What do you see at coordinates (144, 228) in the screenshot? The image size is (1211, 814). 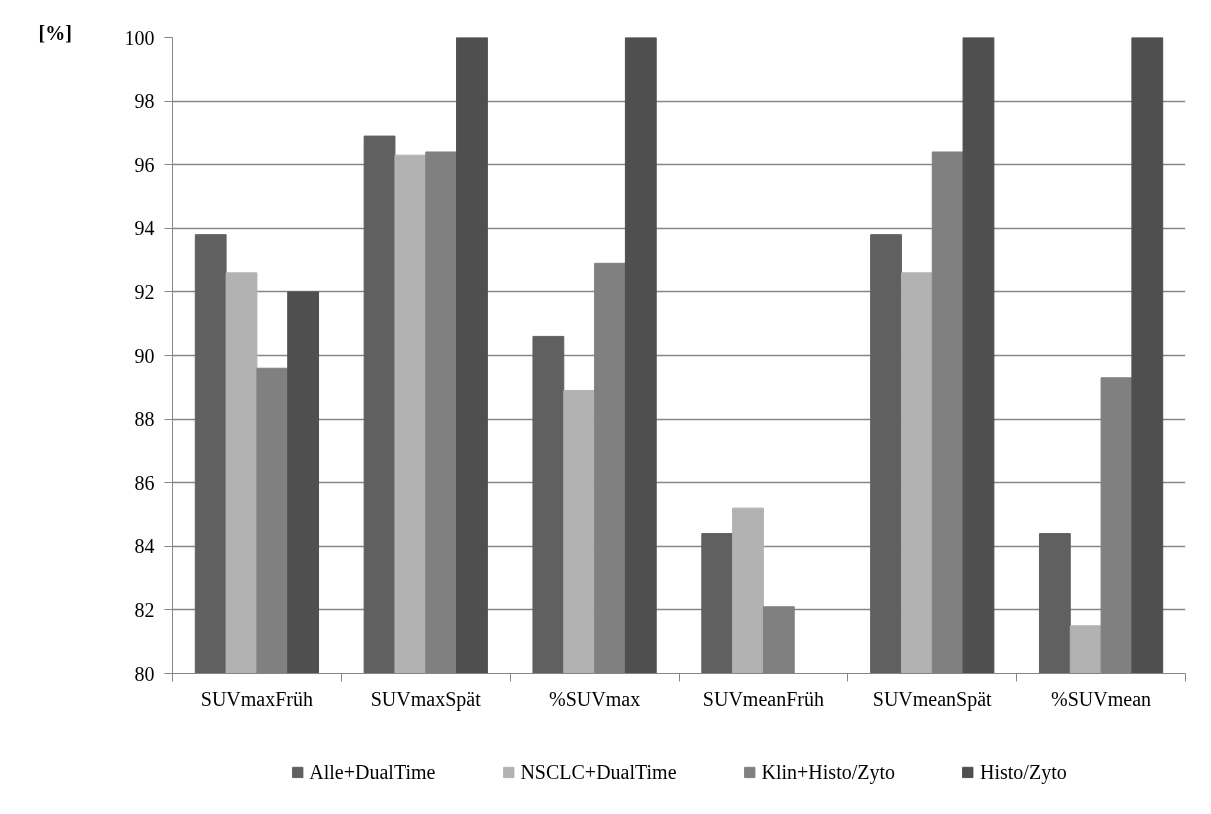 I see `y-tick-label: 94` at bounding box center [144, 228].